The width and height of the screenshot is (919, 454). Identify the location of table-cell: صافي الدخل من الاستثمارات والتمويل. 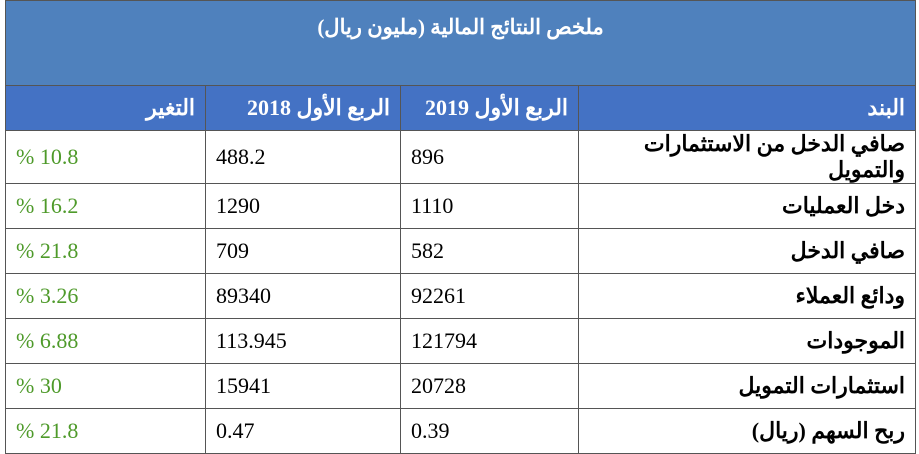
(747, 157).